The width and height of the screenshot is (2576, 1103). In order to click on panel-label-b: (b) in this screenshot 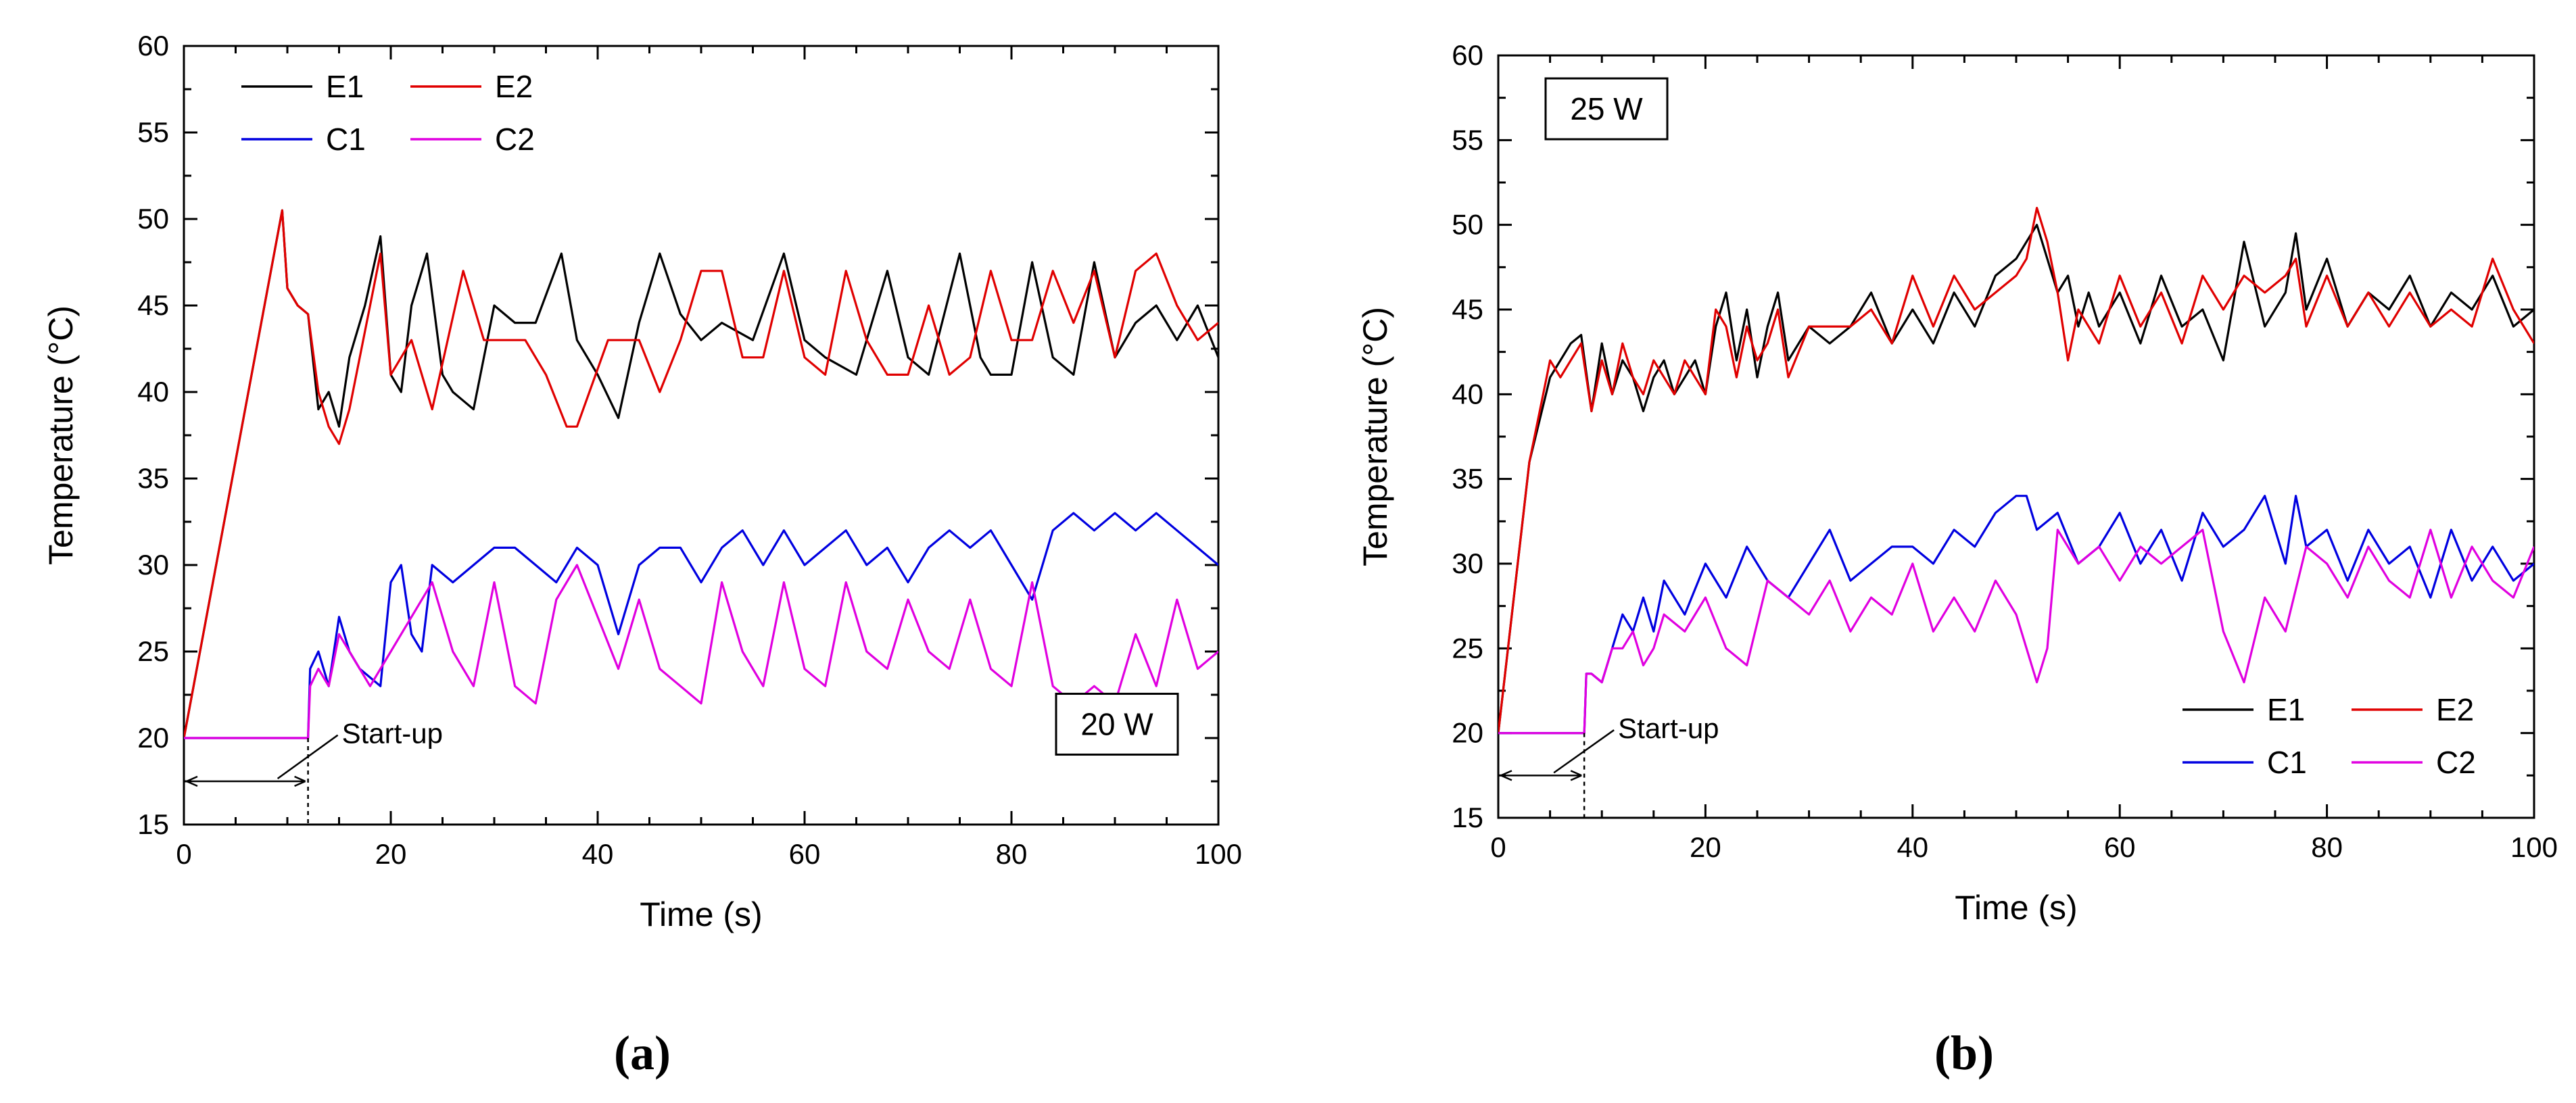, I will do `click(1964, 1053)`.